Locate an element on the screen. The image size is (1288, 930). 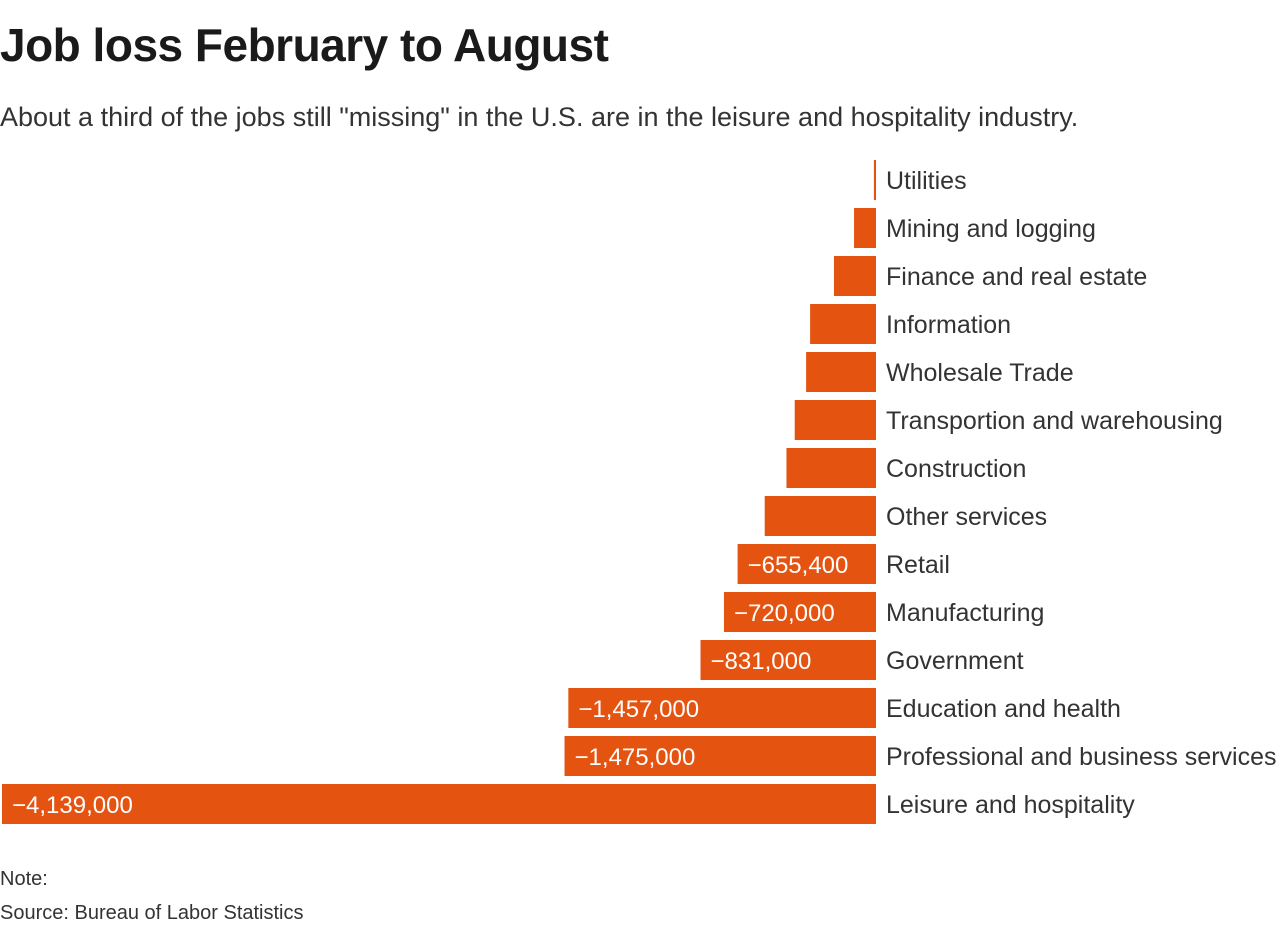
category-label: Information is located at coordinates (948, 325).